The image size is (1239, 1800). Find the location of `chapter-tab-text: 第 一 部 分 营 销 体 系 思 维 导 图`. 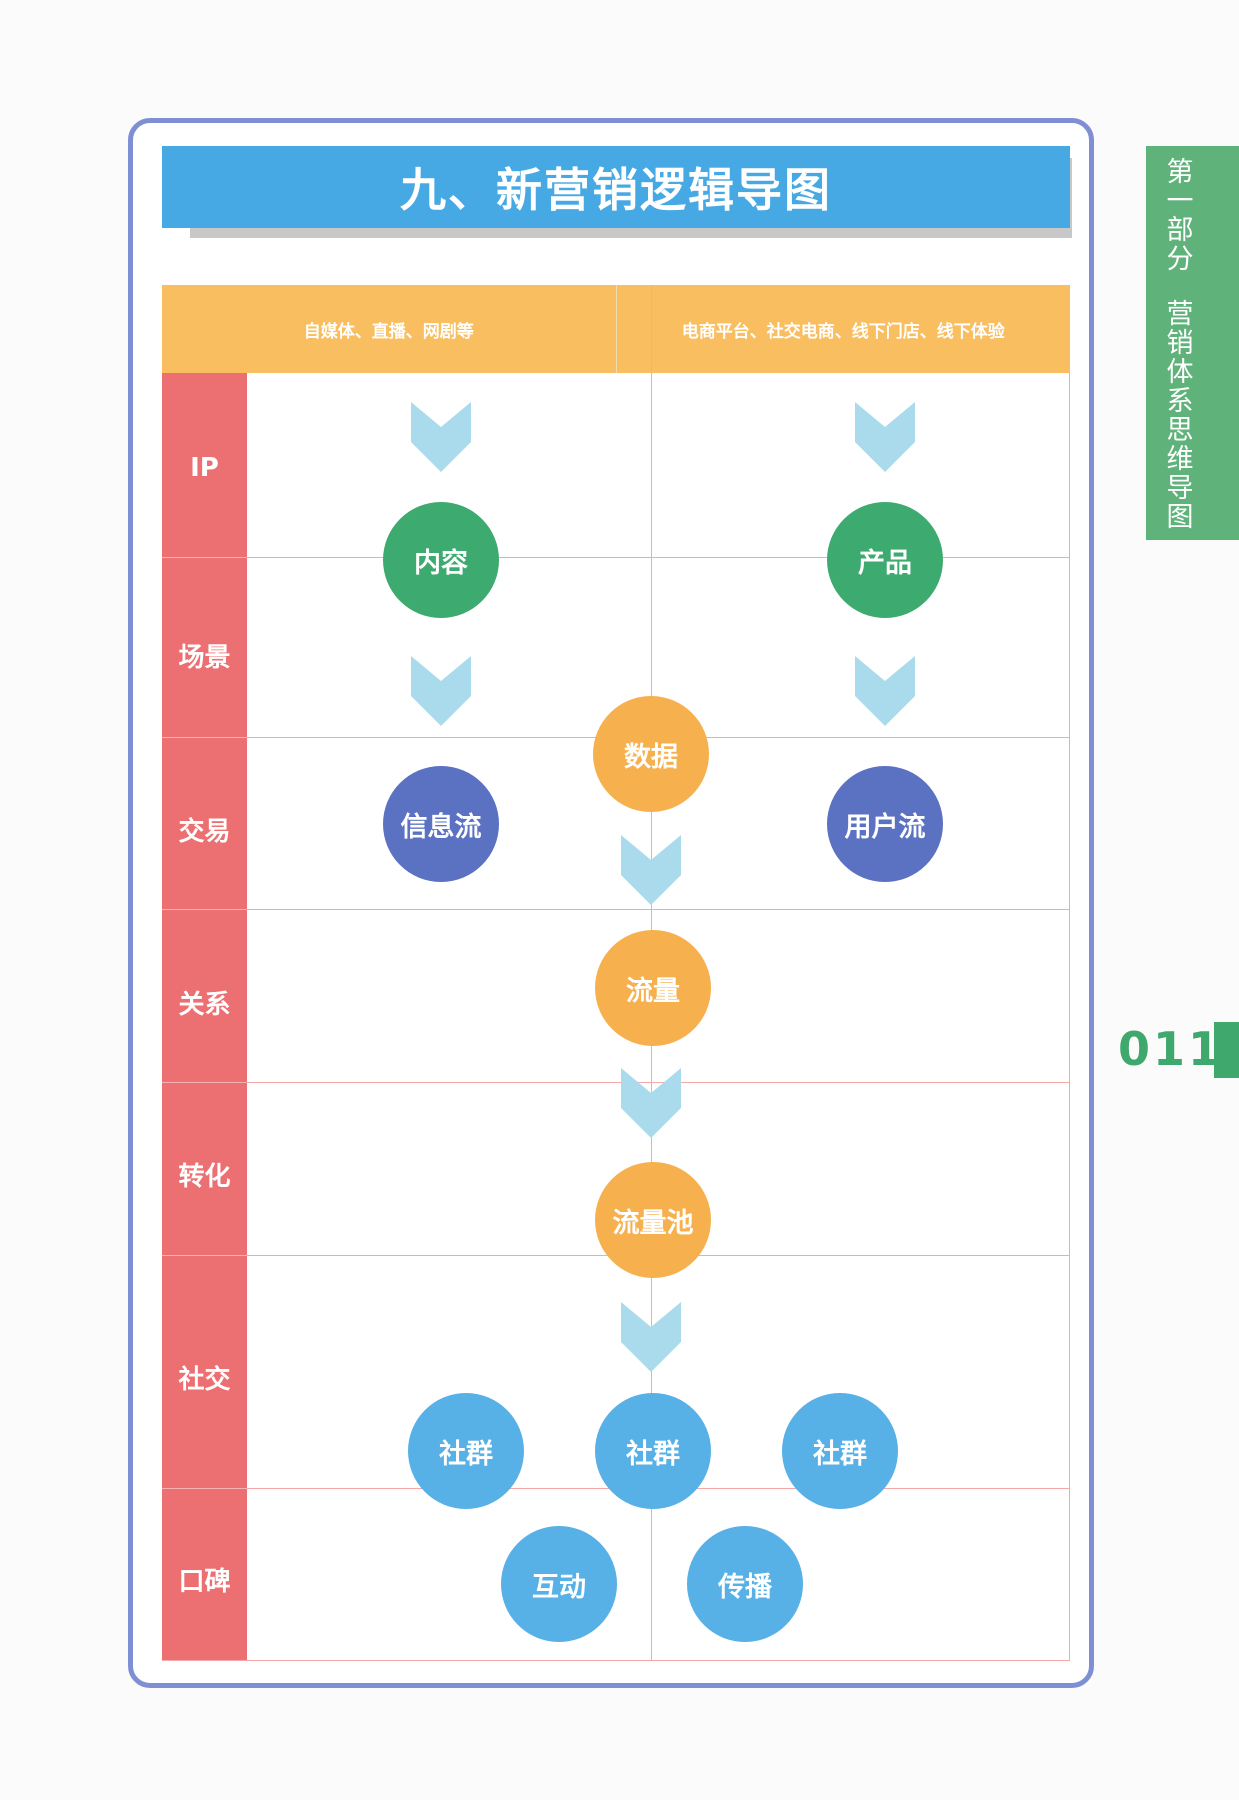

chapter-tab-text: 第 一 部 分 营 销 体 系 思 维 导 图 is located at coordinates (1180, 345).